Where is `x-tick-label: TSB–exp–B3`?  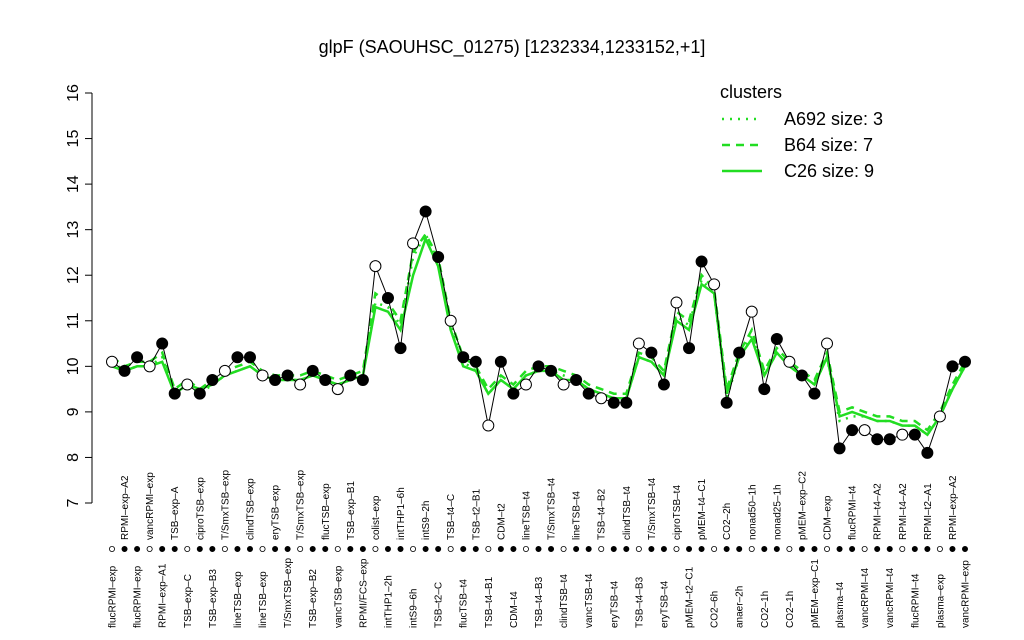
x-tick-label: TSB–exp–B3 is located at coordinates (213, 598).